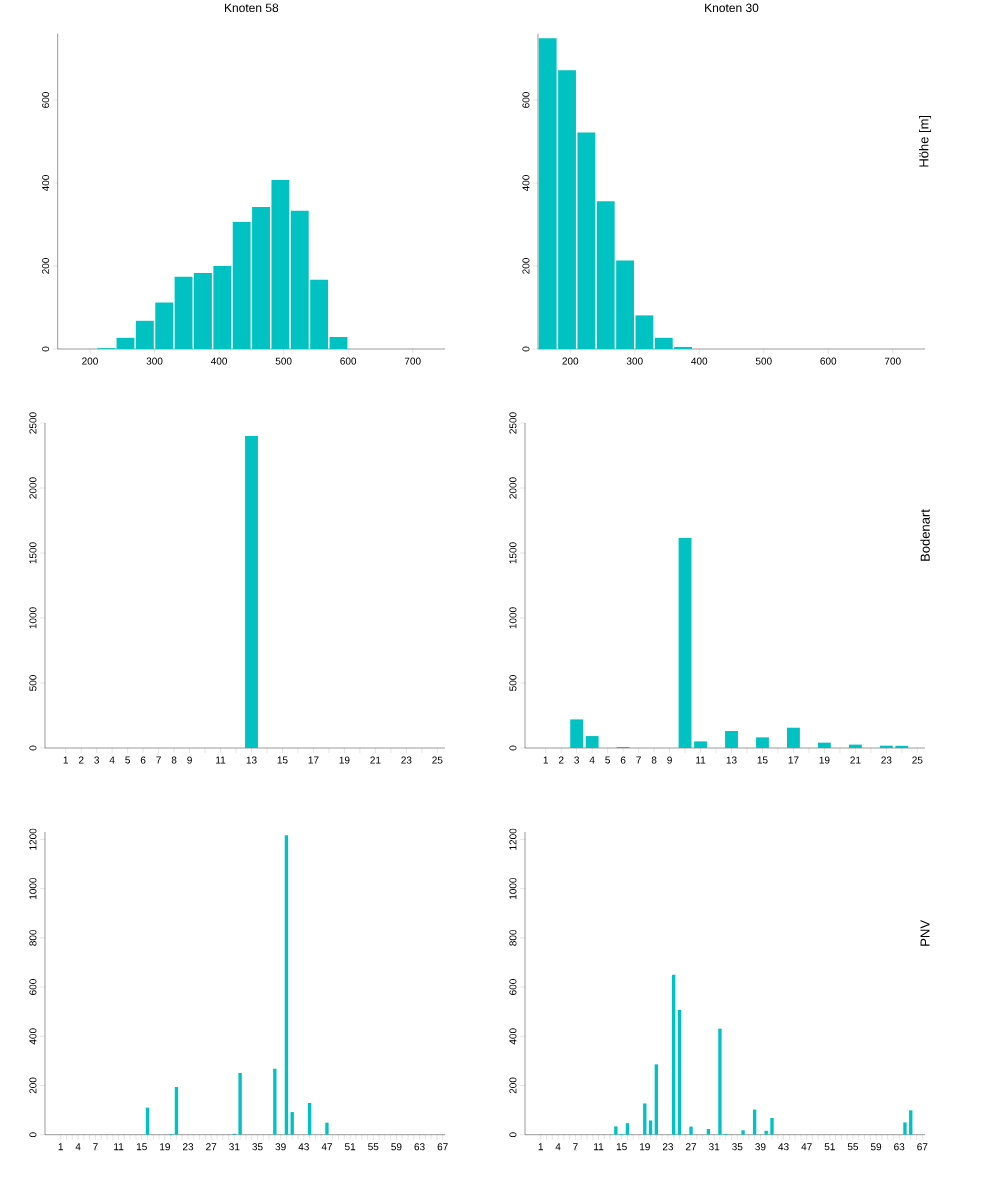 This screenshot has height=1184, width=994. I want to click on x-tick-label: 23, so click(886, 760).